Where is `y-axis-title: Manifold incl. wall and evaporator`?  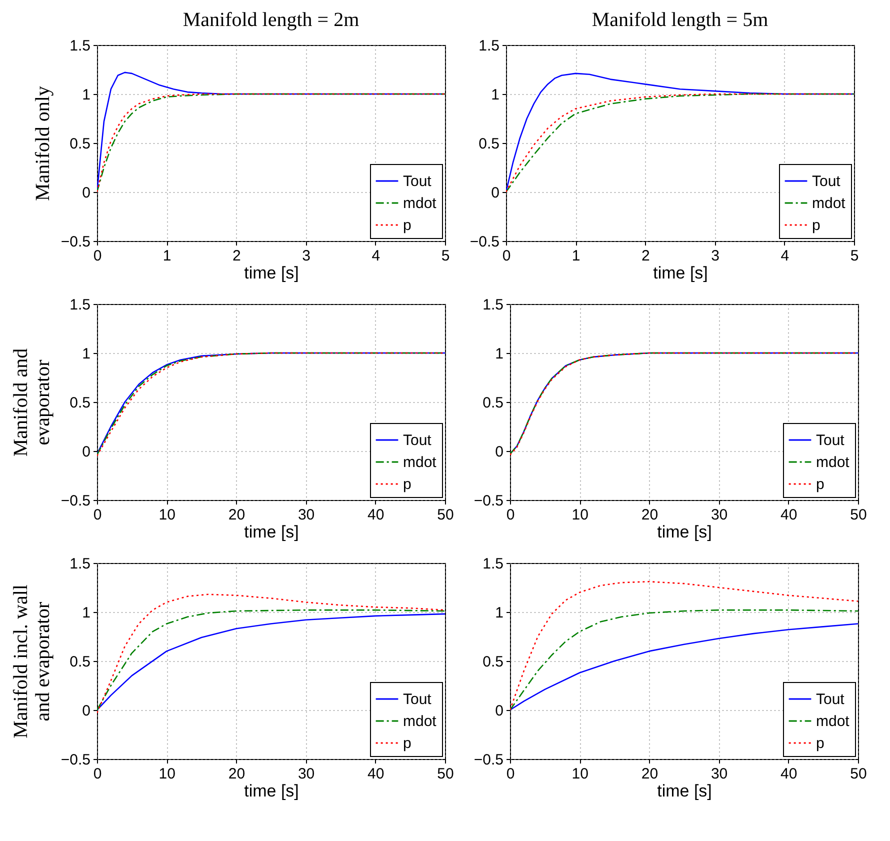 y-axis-title: Manifold incl. wall and evaporator is located at coordinates (32, 661).